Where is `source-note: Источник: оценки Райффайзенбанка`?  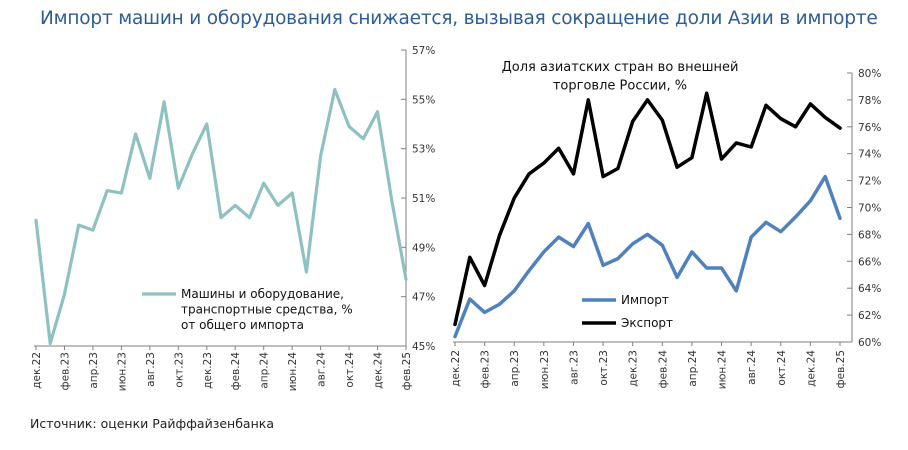
source-note: Источник: оценки Райффайзенбанка is located at coordinates (152, 423).